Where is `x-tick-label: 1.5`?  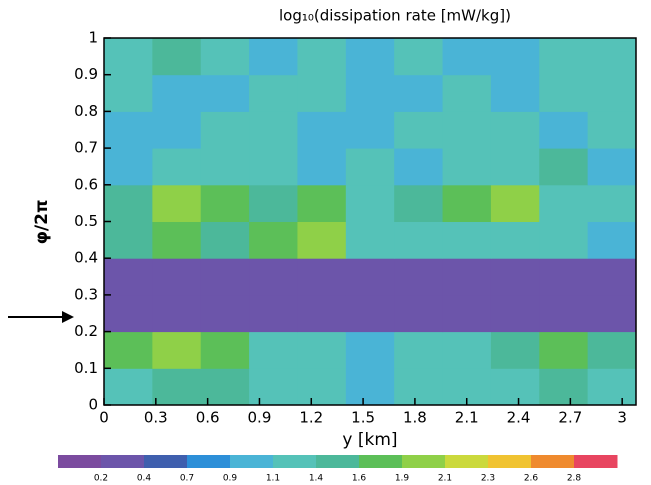
x-tick-label: 1.5 is located at coordinates (363, 418).